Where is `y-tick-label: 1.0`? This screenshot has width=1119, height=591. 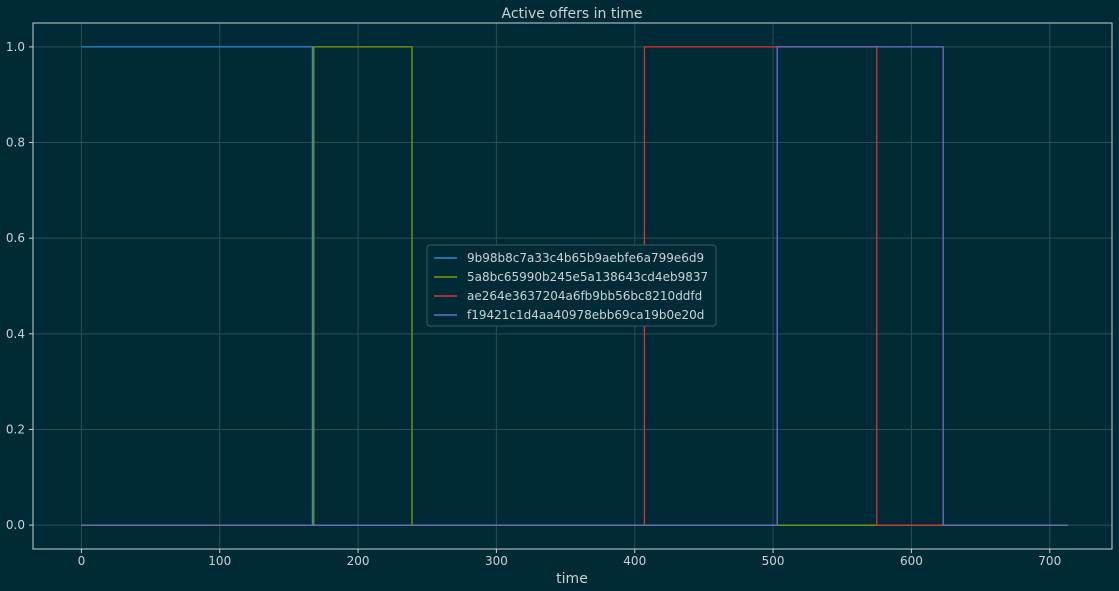
y-tick-label: 1.0 is located at coordinates (15, 47).